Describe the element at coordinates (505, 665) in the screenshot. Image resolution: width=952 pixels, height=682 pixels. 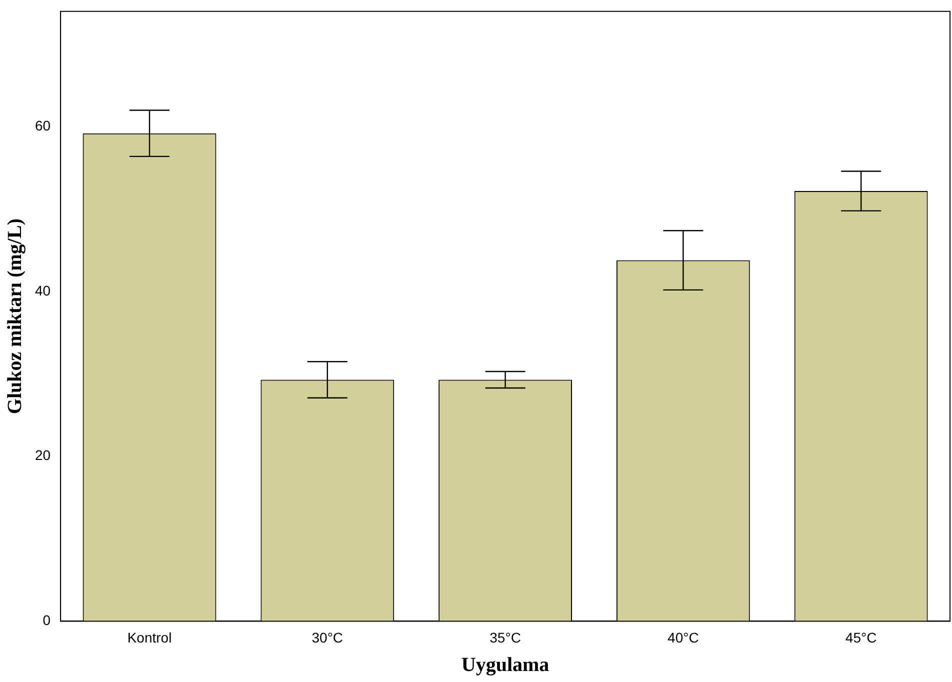
I see `x-axis-title: Uygulama` at that location.